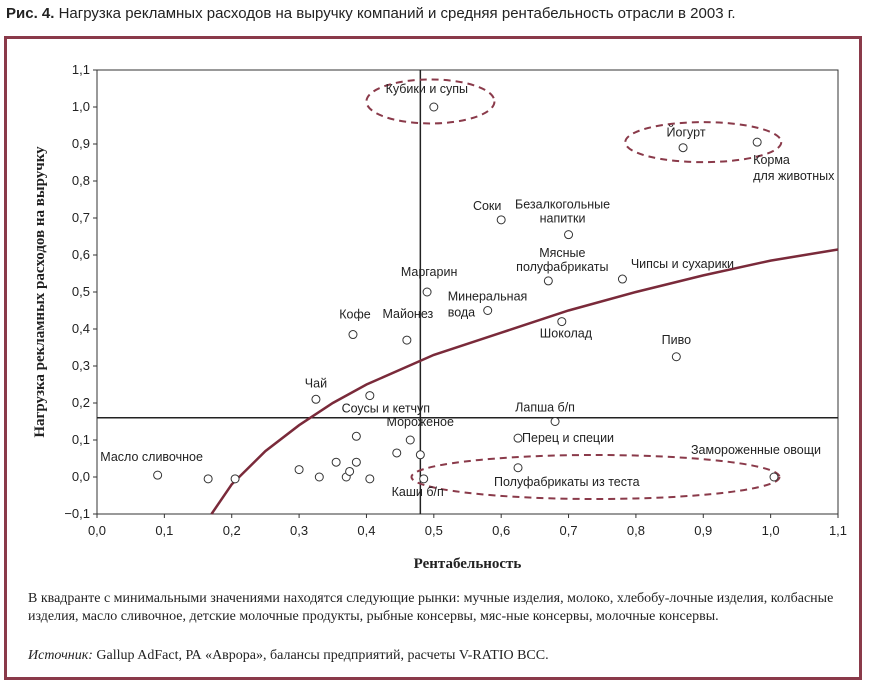 The width and height of the screenshot is (870, 688). Describe the element at coordinates (434, 530) in the screenshot. I see `x-tick-label: 0,5` at that location.